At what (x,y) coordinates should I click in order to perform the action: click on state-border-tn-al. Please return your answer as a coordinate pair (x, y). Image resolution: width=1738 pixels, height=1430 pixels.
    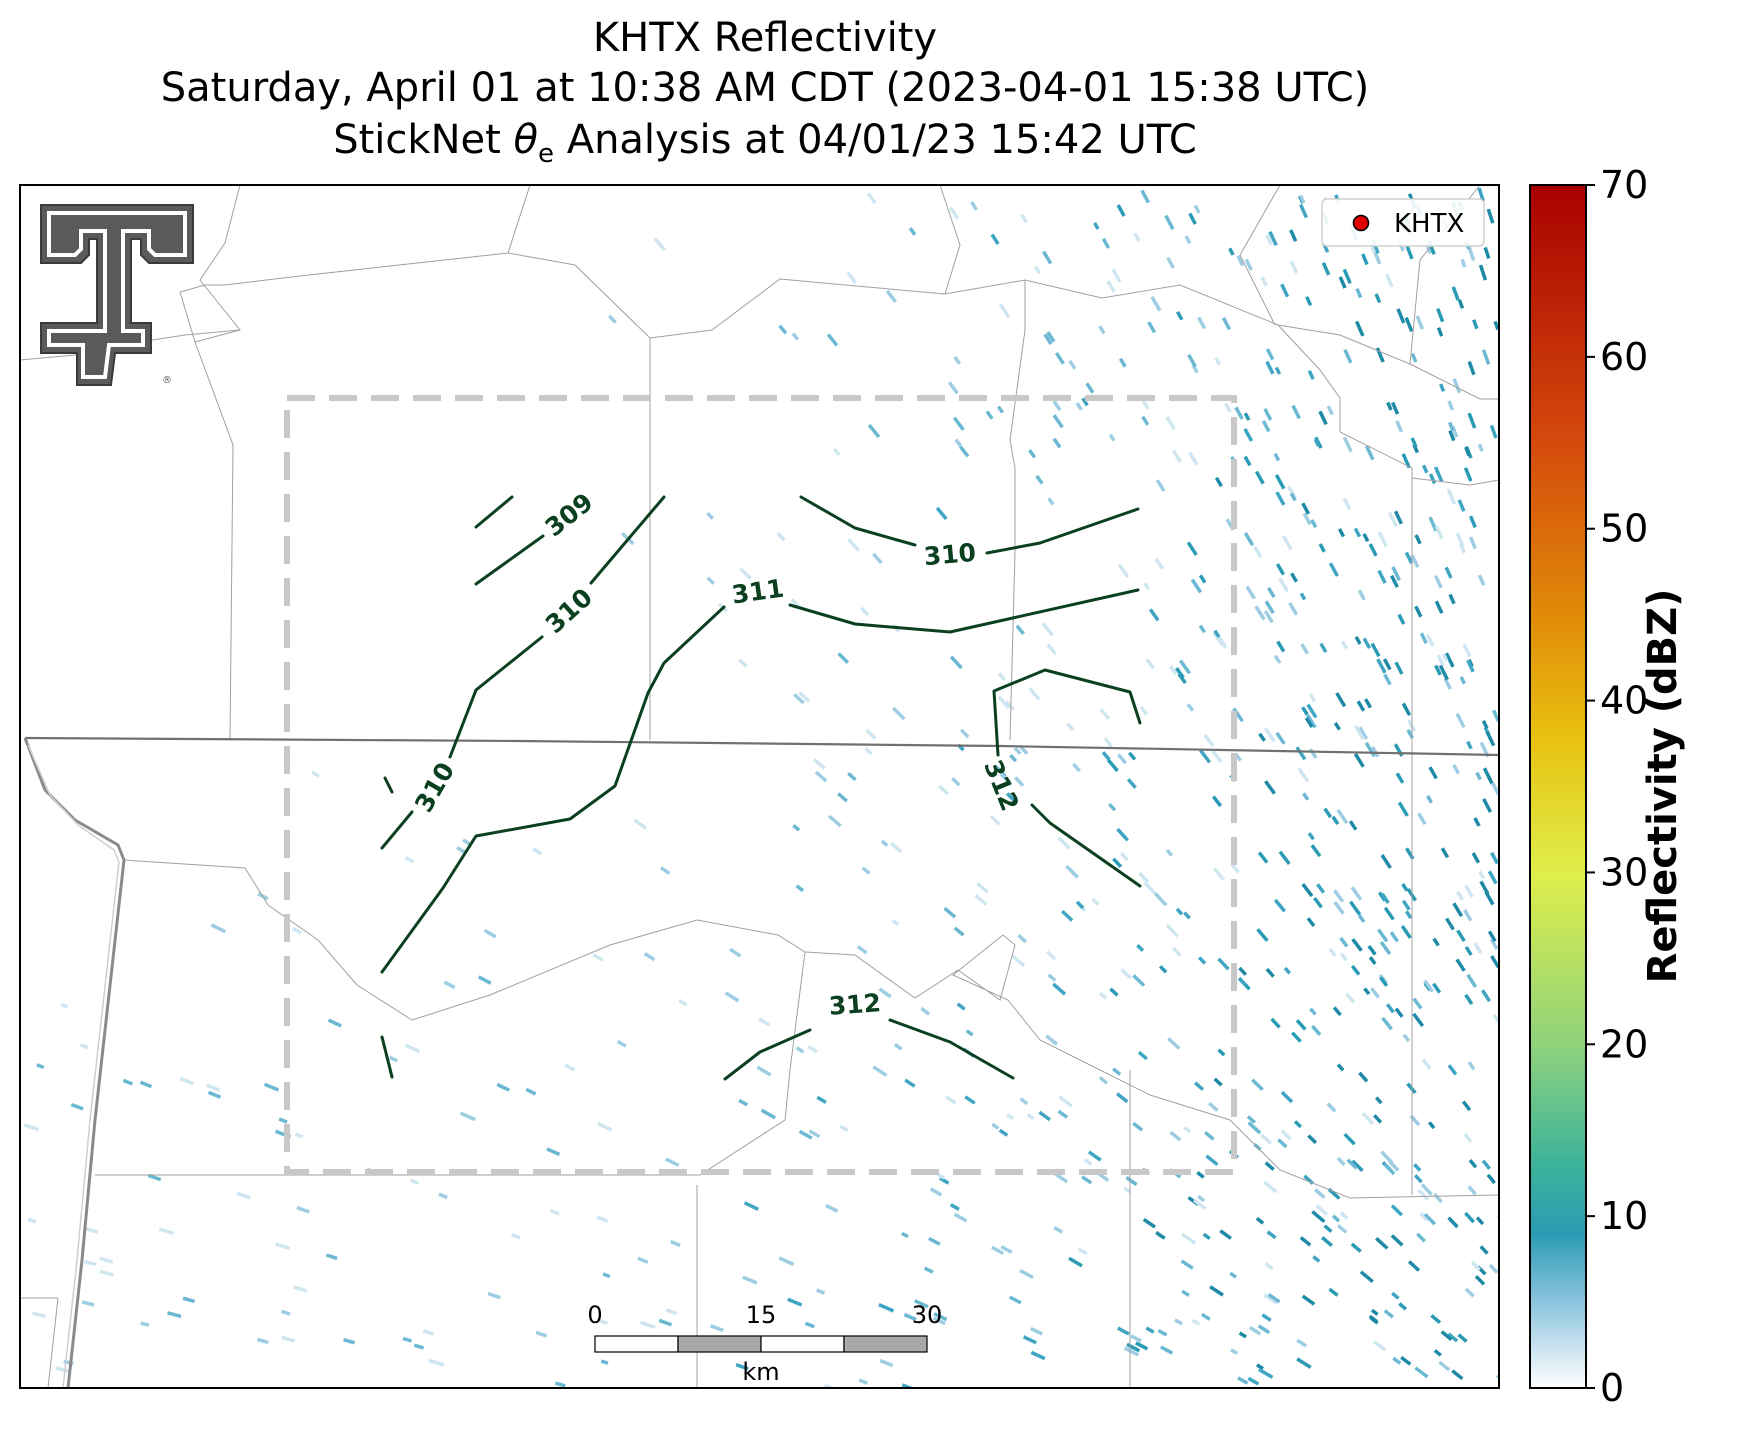
    Looking at the image, I should click on (761, 746).